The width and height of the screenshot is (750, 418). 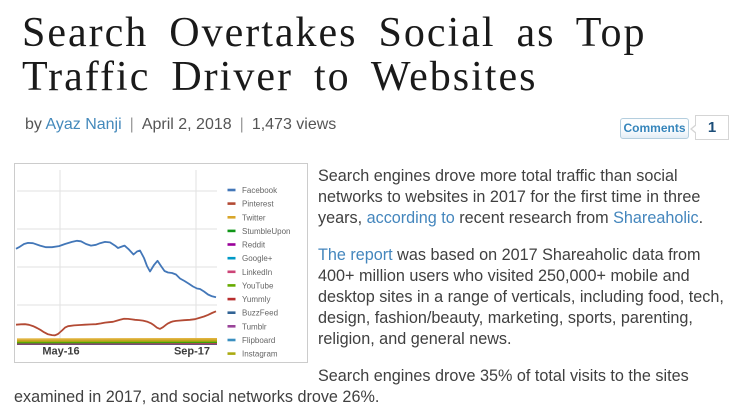 What do you see at coordinates (258, 204) in the screenshot?
I see `svg-text: Pinterest` at bounding box center [258, 204].